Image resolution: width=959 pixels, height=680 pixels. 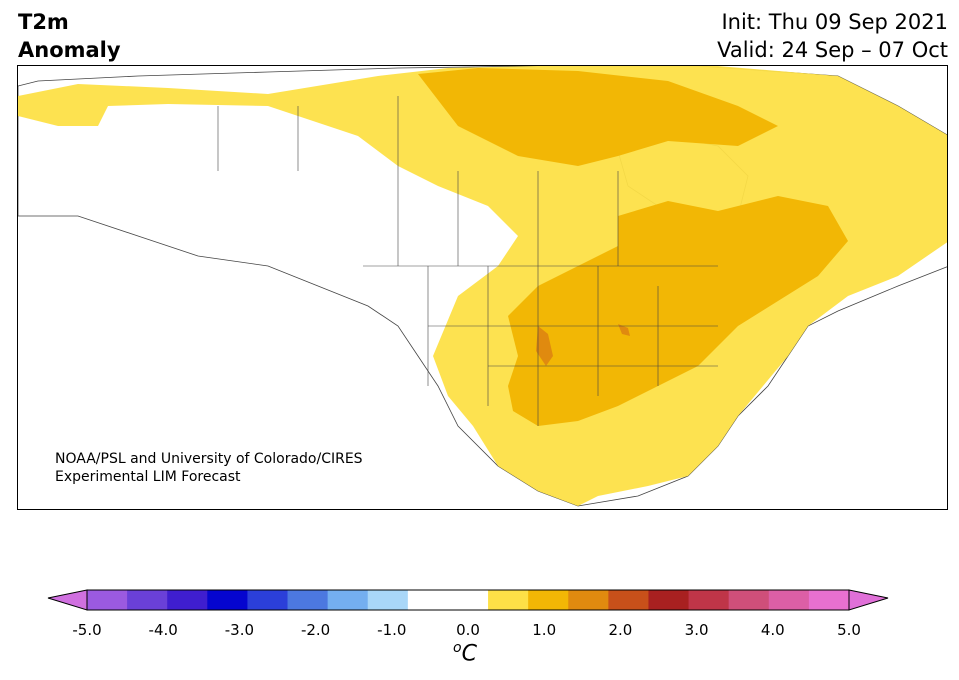 What do you see at coordinates (392, 630) in the screenshot?
I see `colorbar-tick-label: -1.0` at bounding box center [392, 630].